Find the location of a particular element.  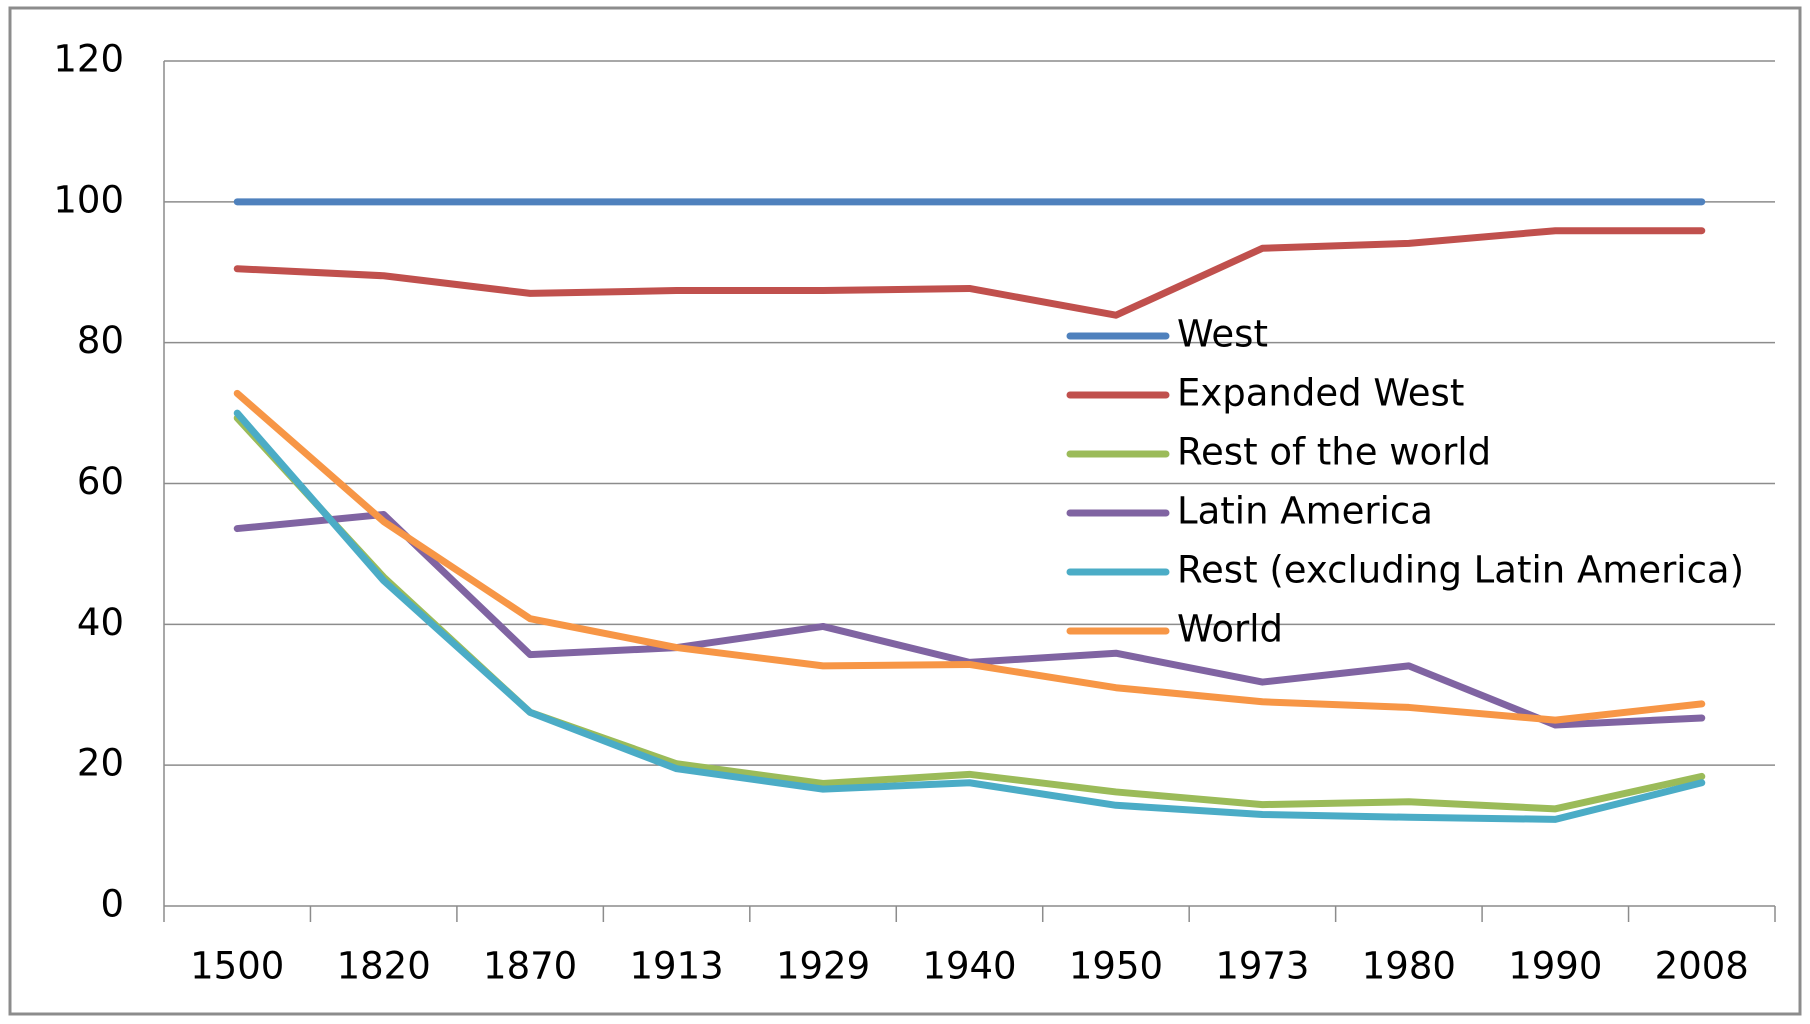

y-tick-label: 100 is located at coordinates (88, 199).